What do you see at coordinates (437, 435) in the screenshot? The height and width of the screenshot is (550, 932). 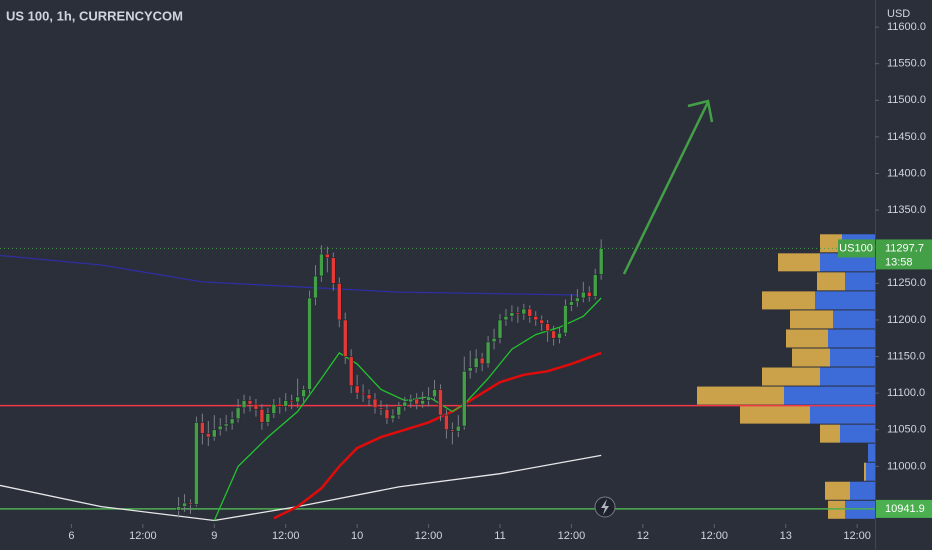 I see `moving-average` at bounding box center [437, 435].